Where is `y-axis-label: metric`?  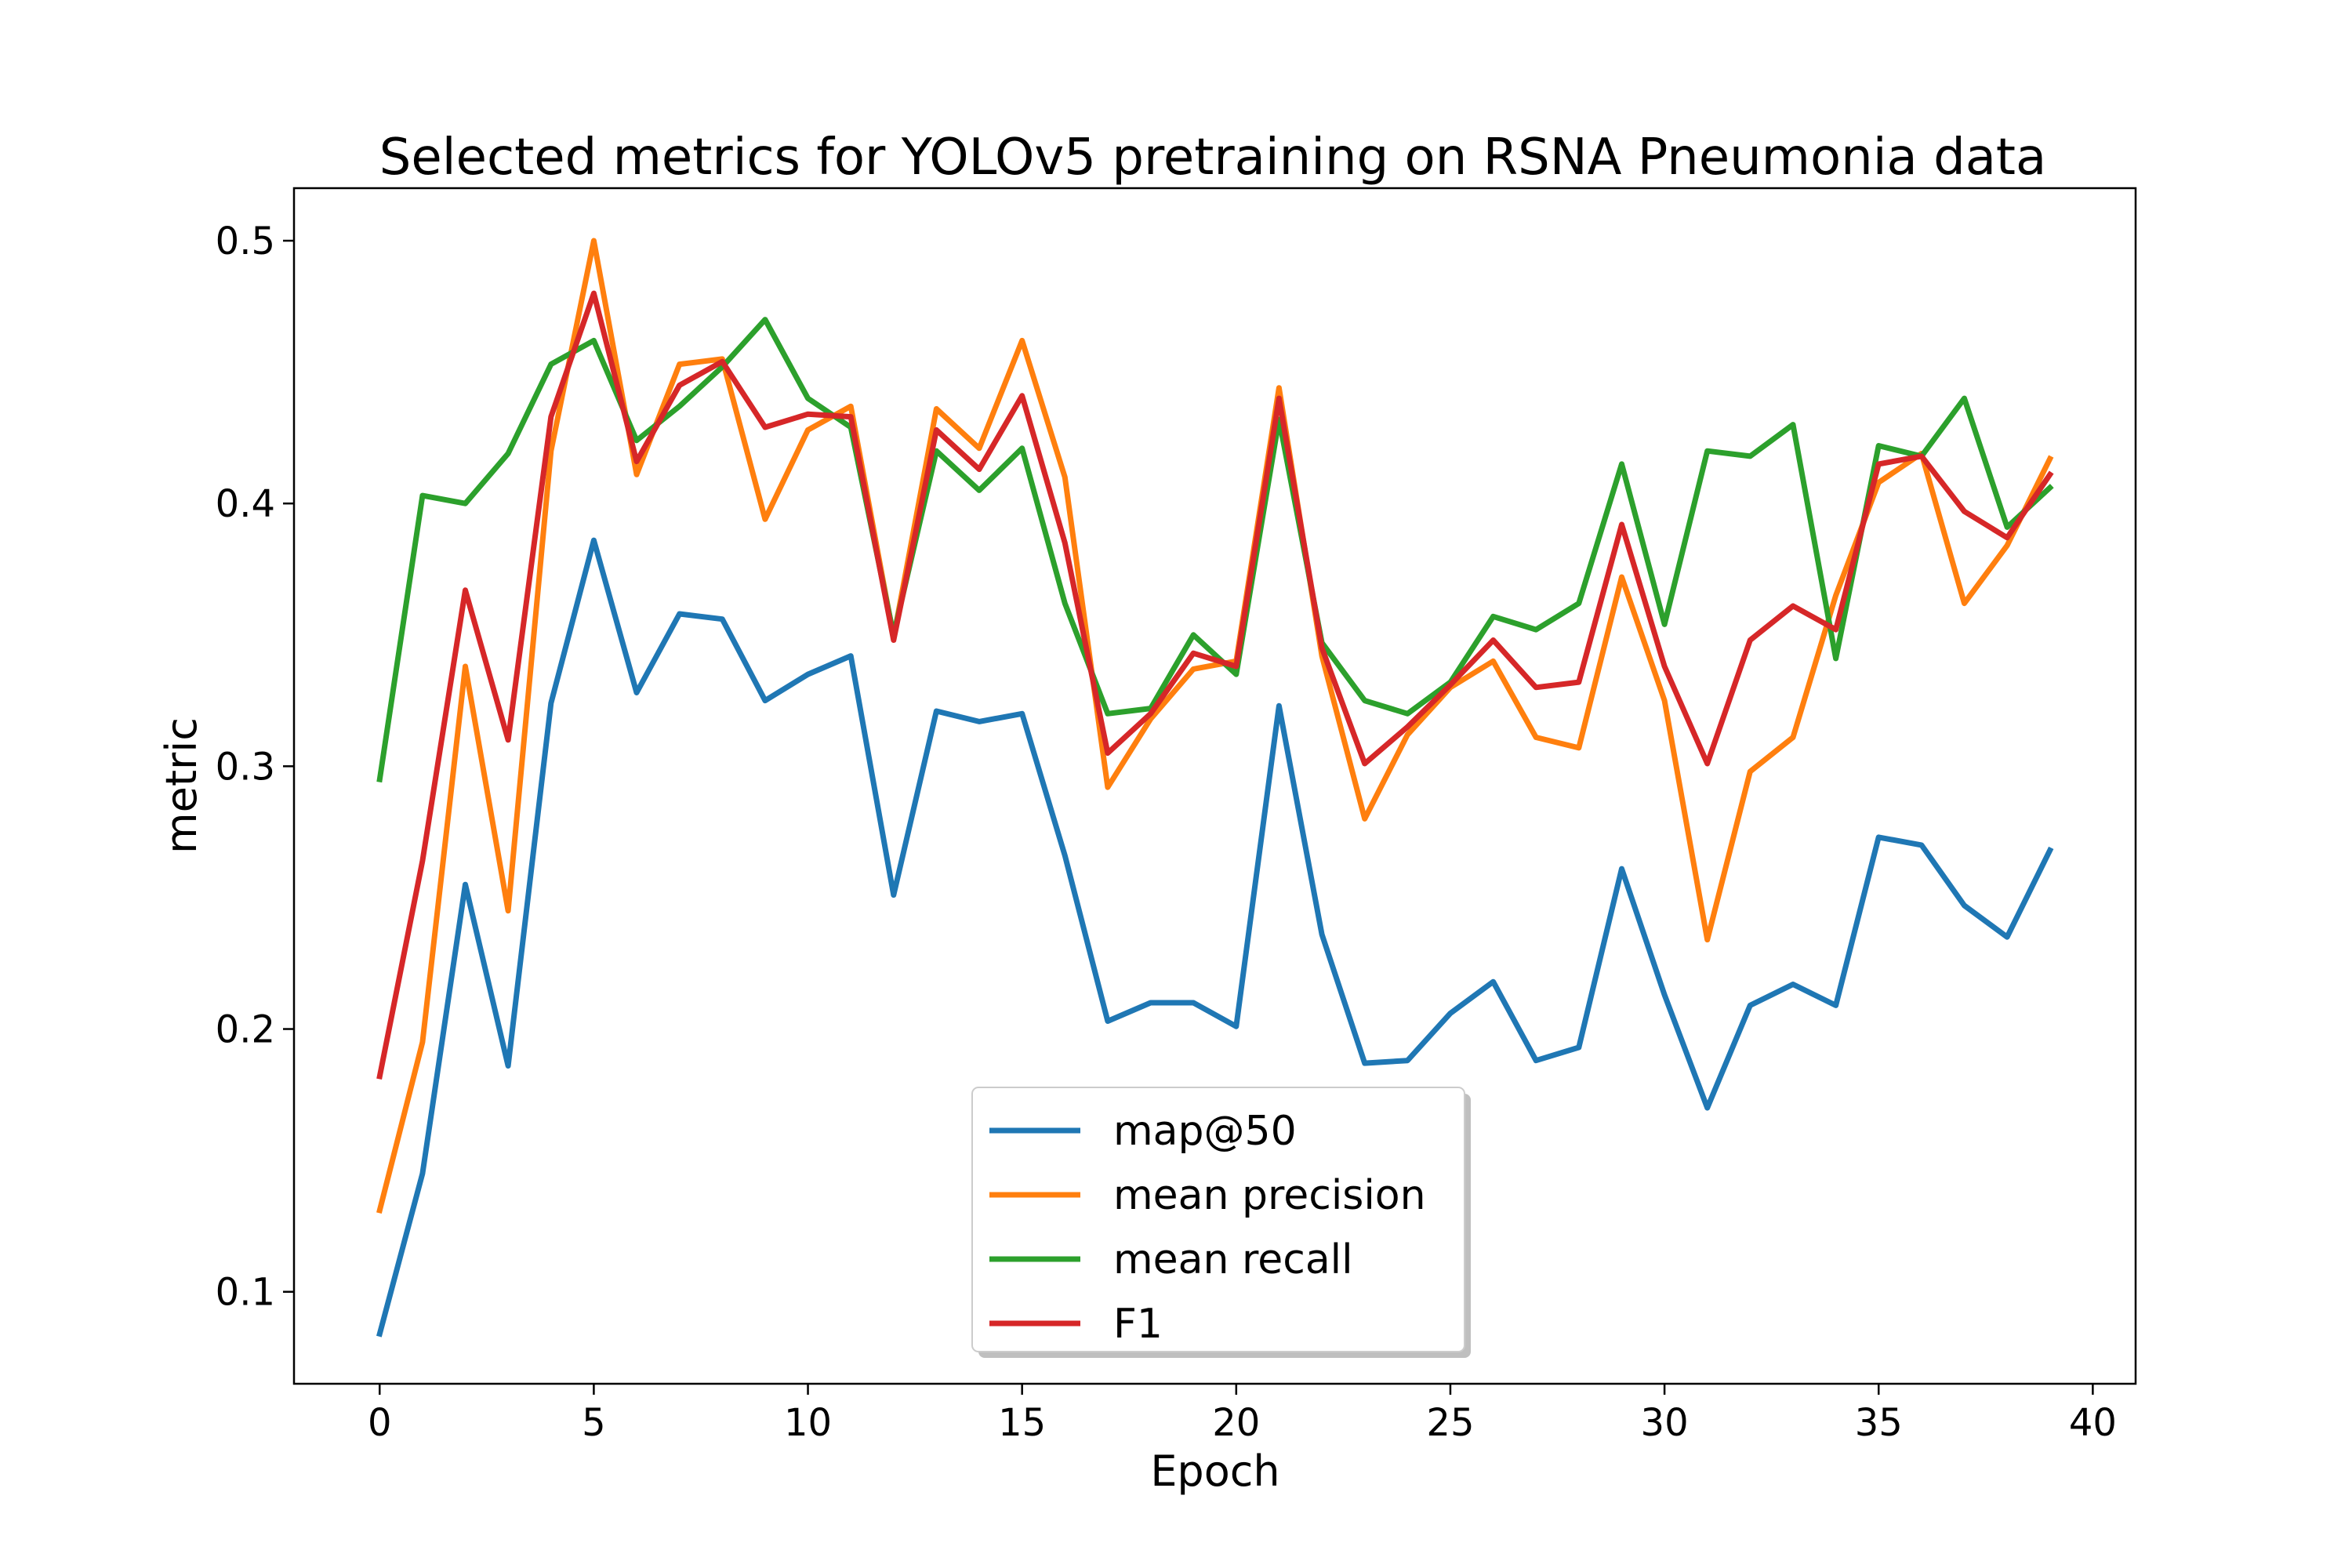 y-axis-label: metric is located at coordinates (181, 785).